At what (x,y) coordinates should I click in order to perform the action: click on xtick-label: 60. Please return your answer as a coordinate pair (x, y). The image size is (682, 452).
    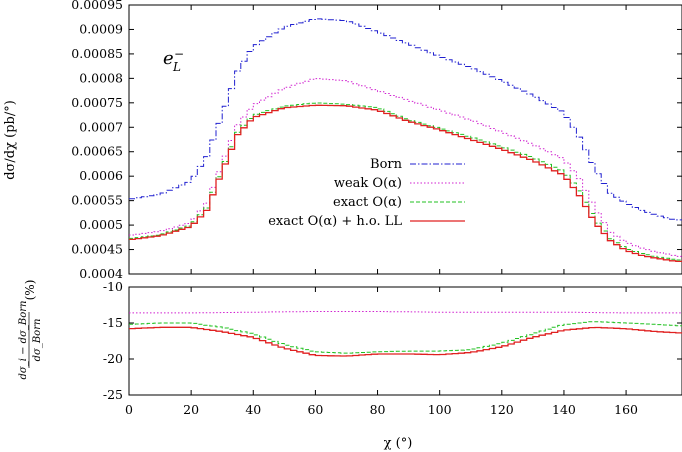
    Looking at the image, I should click on (315, 409).